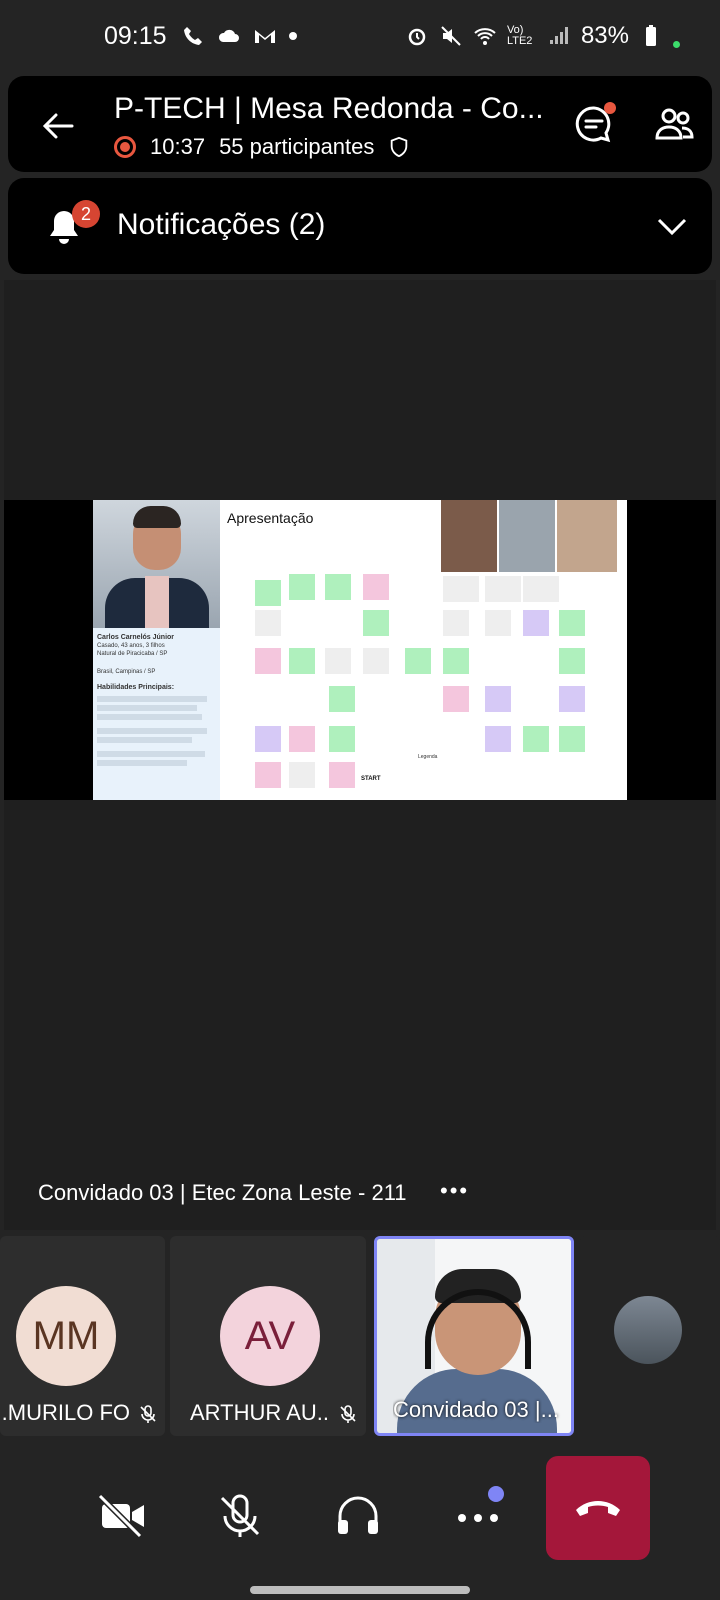 This screenshot has height=1600, width=720. Describe the element at coordinates (360, 36) in the screenshot. I see `status-bar: 09:15 Vo) LTE2 83%` at that location.